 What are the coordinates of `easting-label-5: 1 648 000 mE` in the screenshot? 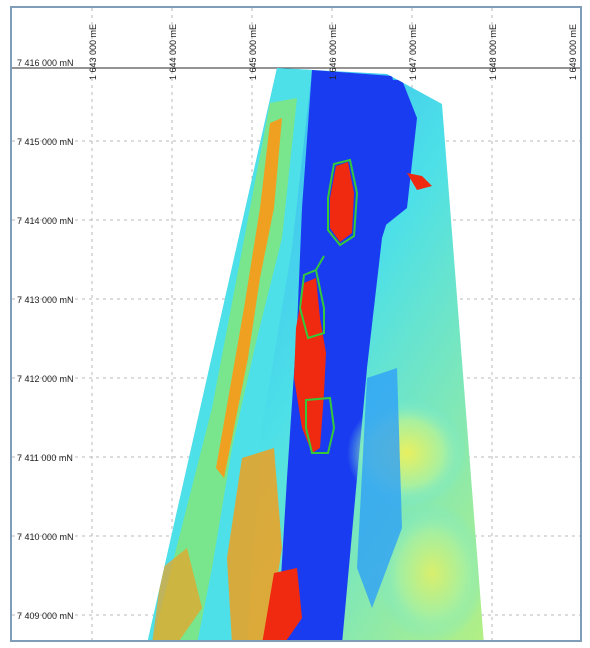 It's located at (493, 52).